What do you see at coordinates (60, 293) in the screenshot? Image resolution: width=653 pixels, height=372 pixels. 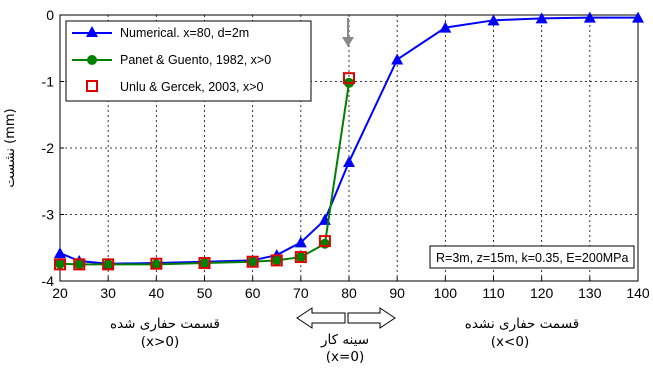 I see `x-tick-label: 20` at bounding box center [60, 293].